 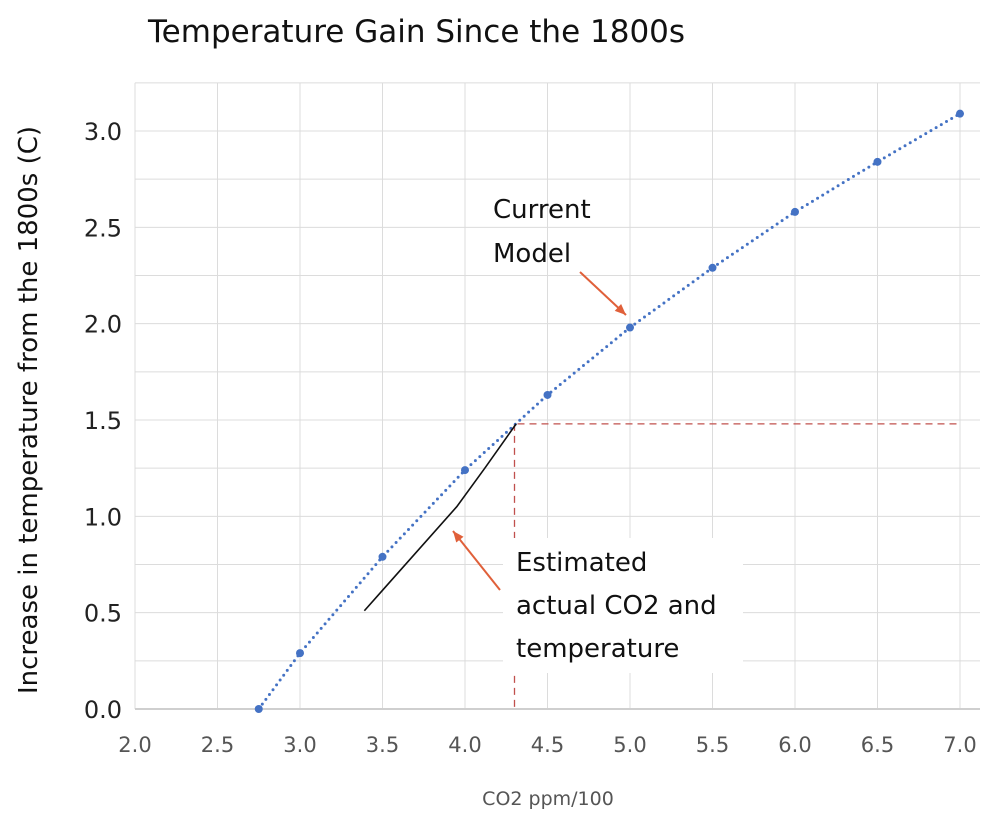 I want to click on y-tick-label: 0.5, so click(x=103, y=614).